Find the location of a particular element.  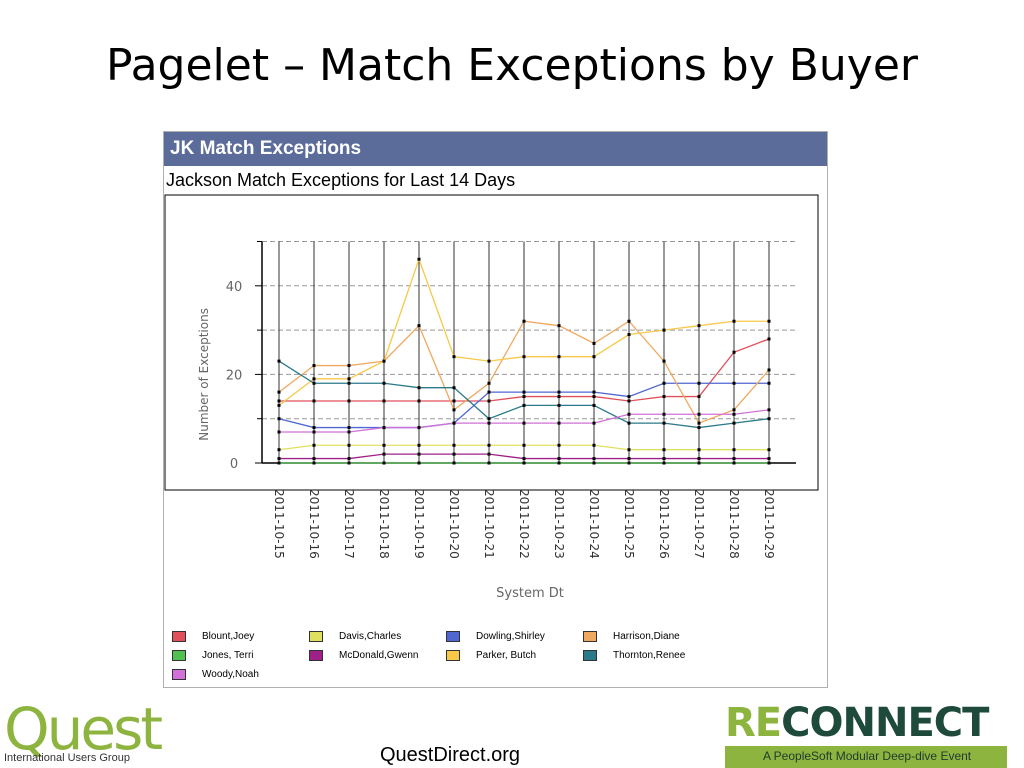

legend-label: Blount,Joey is located at coordinates (228, 636).